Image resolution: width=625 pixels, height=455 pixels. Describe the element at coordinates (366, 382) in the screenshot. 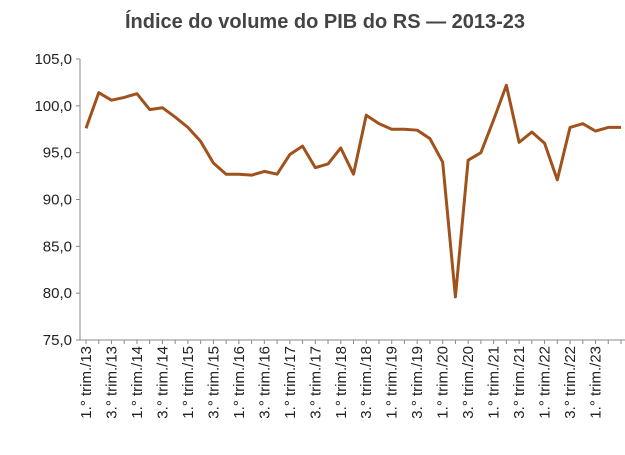

I see `x-tick-label: 3.° trim./18` at that location.